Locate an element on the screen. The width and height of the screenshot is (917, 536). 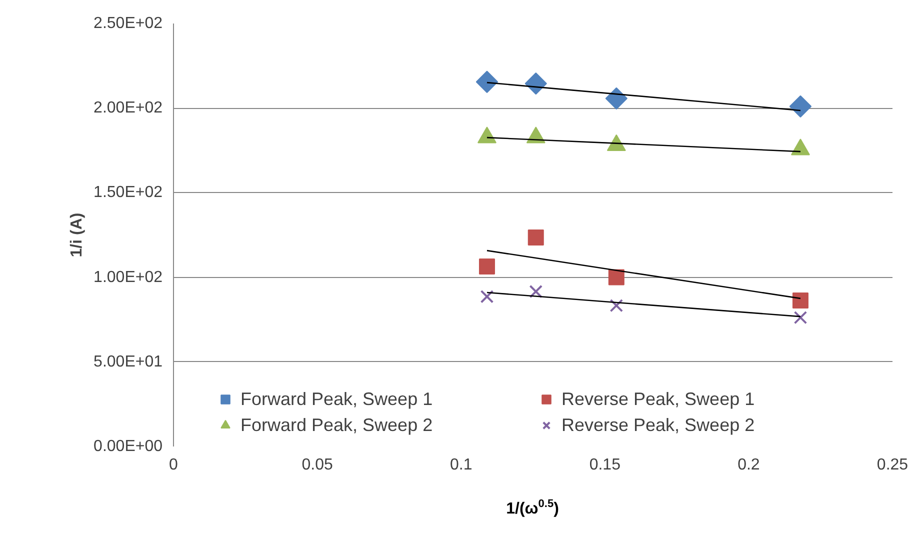
x-tick-label: 0.05 is located at coordinates (317, 465).